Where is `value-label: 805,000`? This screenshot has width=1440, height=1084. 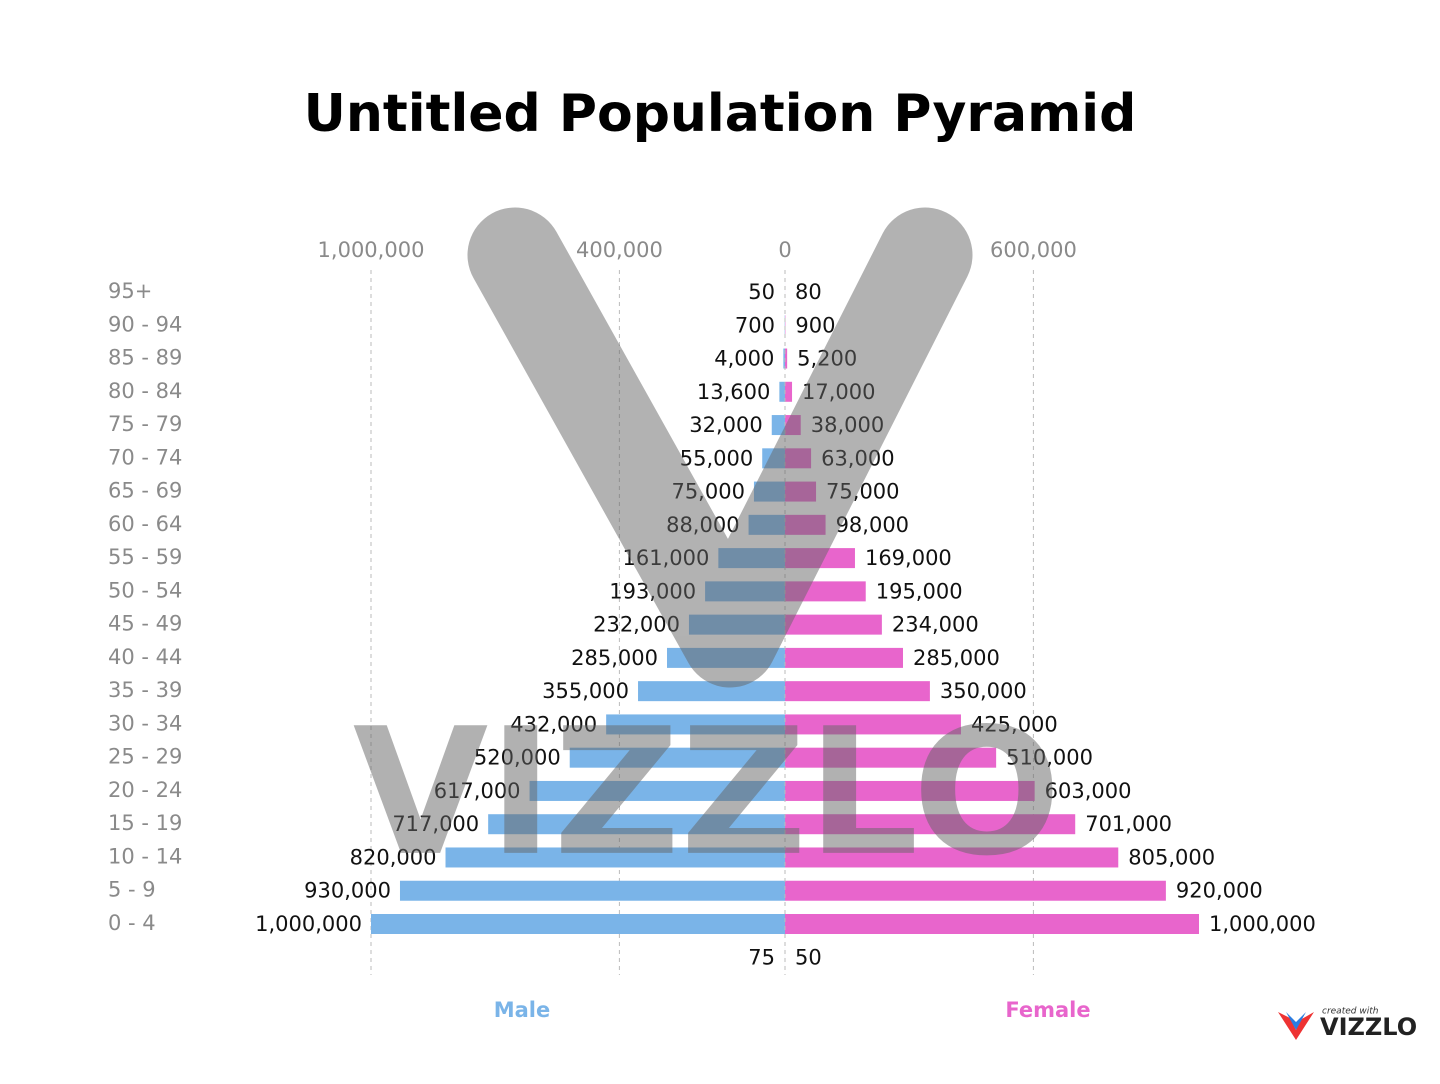 value-label: 805,000 is located at coordinates (1171, 857).